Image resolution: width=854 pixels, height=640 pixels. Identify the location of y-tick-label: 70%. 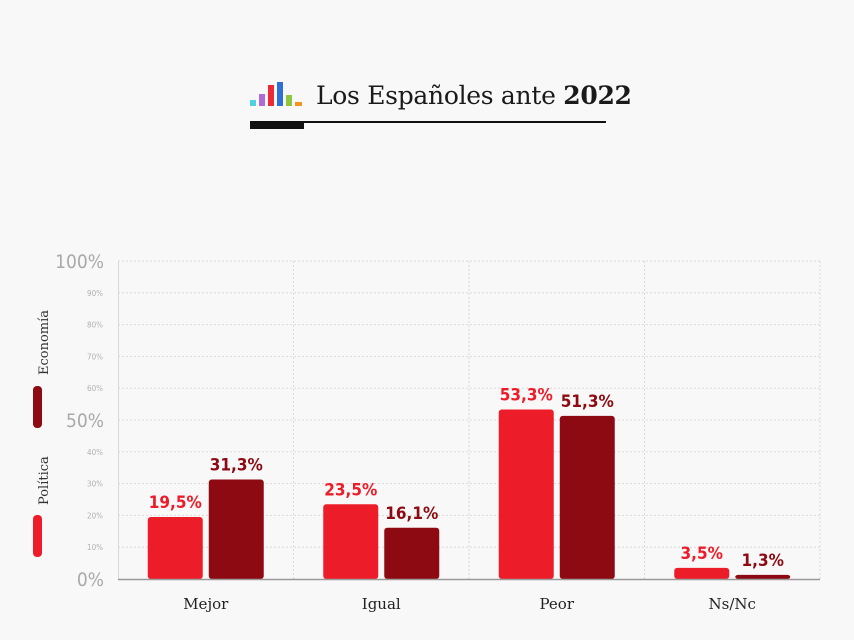
(95, 356).